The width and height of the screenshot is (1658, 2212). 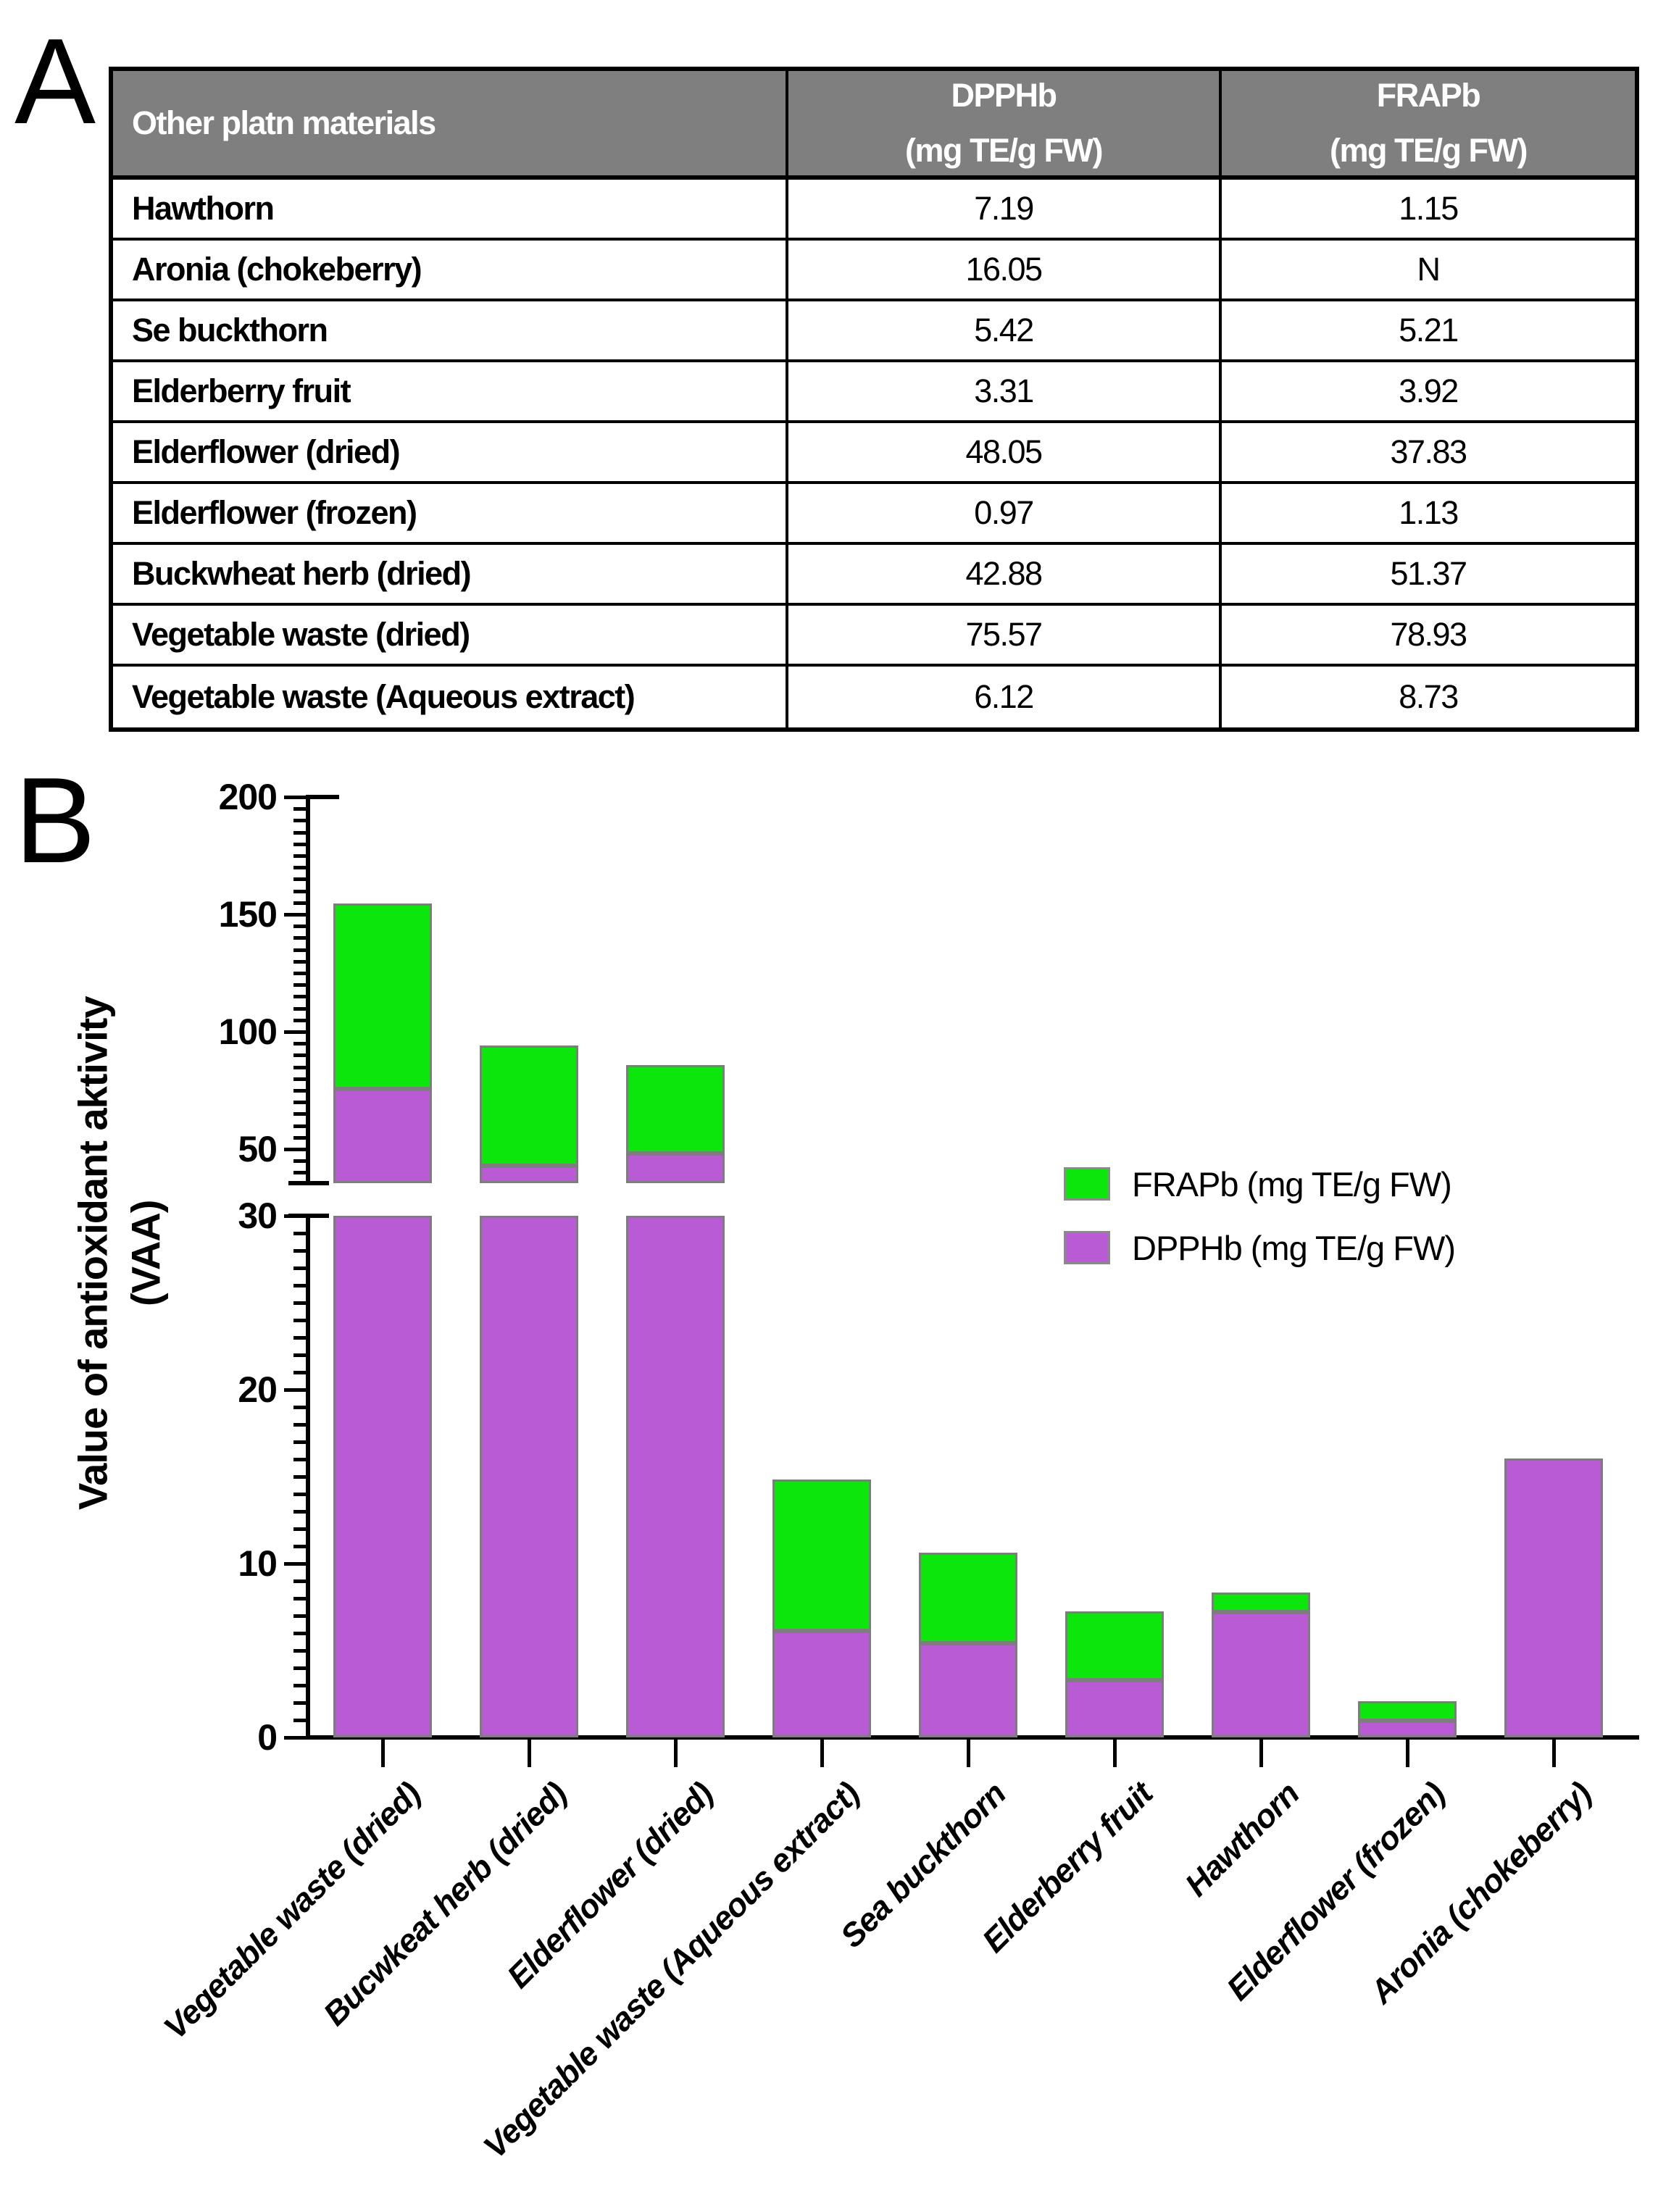 What do you see at coordinates (1428, 514) in the screenshot?
I see `table-cell-frap: 1.13` at bounding box center [1428, 514].